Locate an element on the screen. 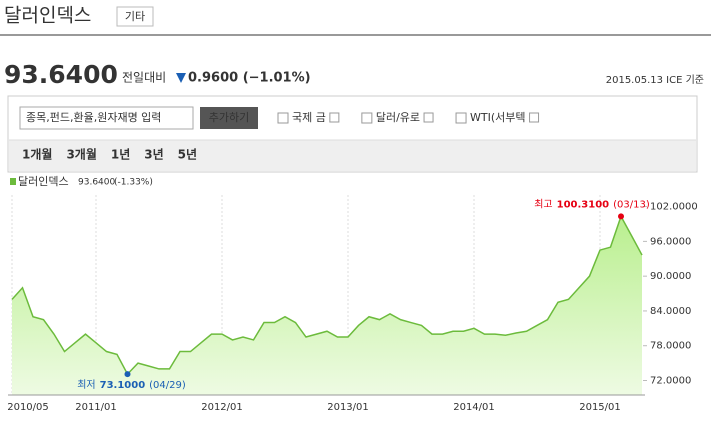  min-label: 최저 is located at coordinates (86, 385).